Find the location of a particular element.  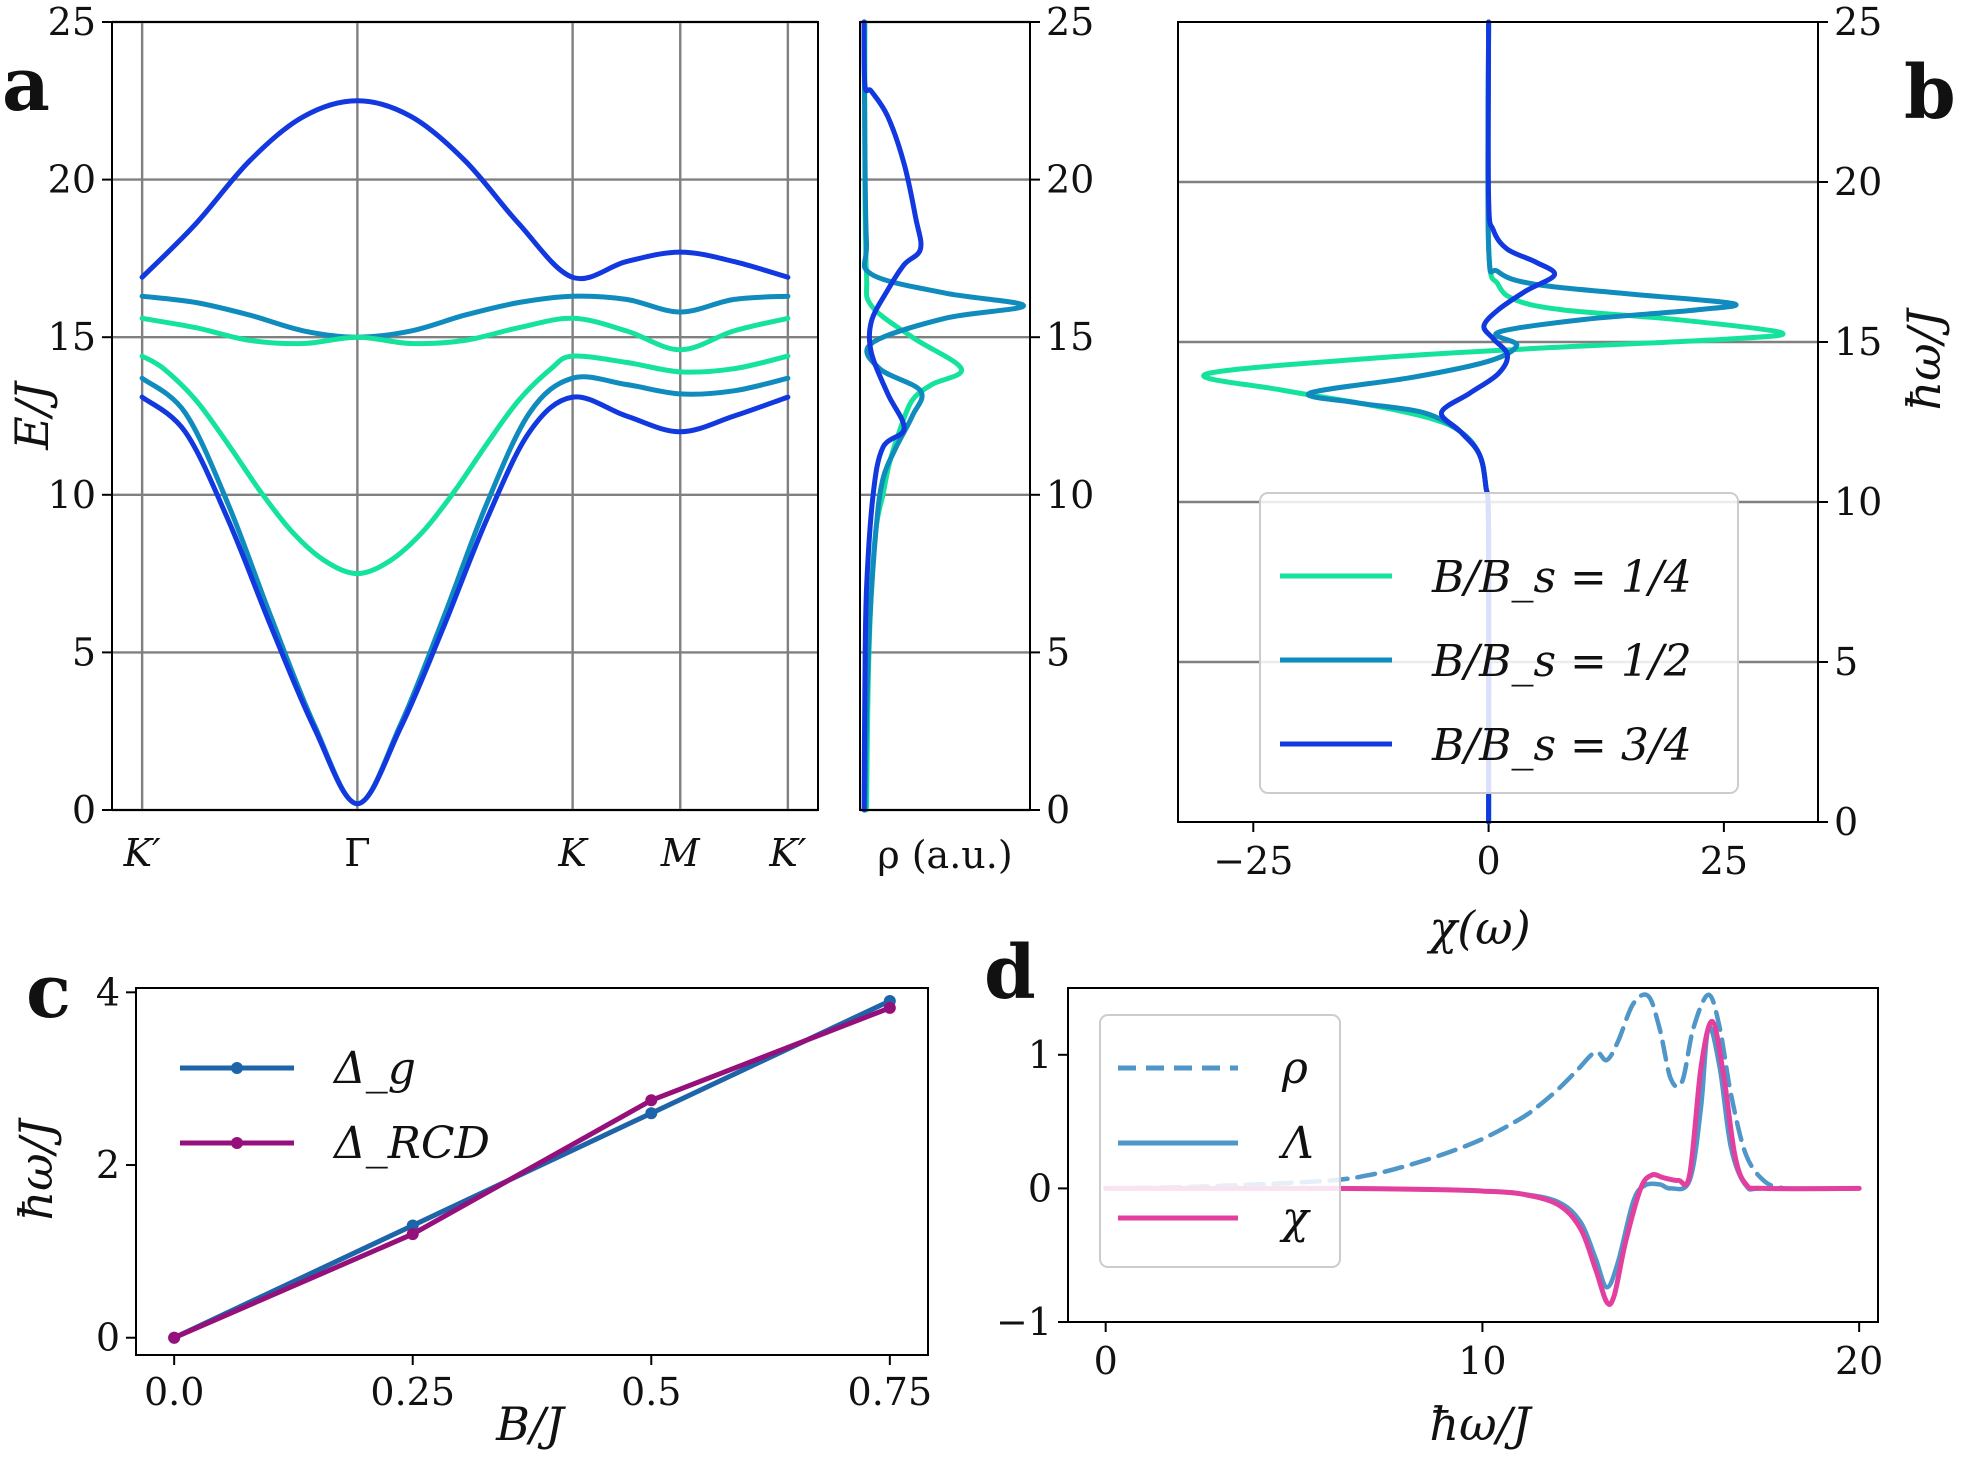

y-tick-label: 1 is located at coordinates (1040, 1055).